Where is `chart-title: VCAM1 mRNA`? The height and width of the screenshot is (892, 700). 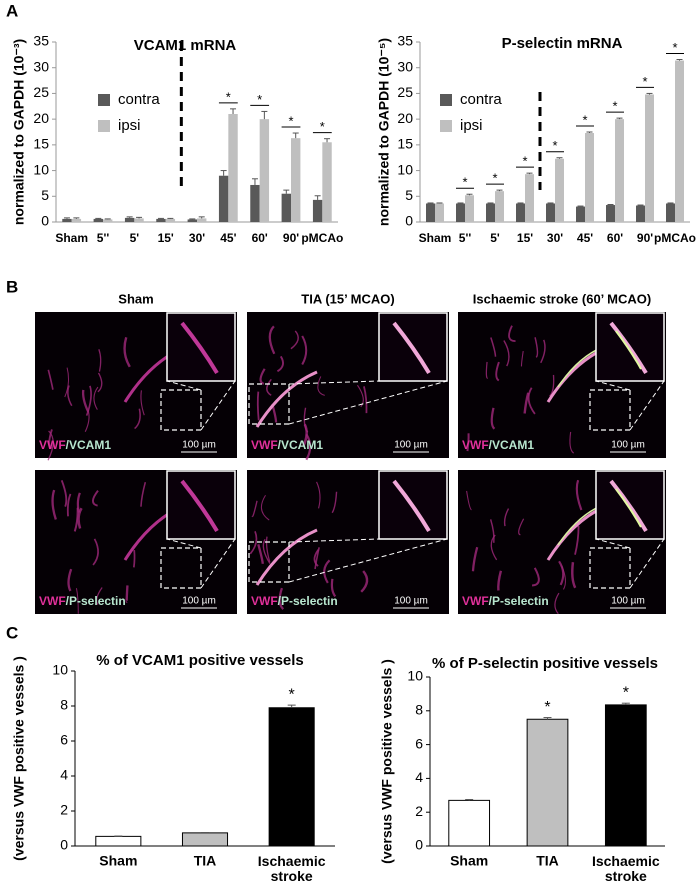 chart-title: VCAM1 mRNA is located at coordinates (185, 45).